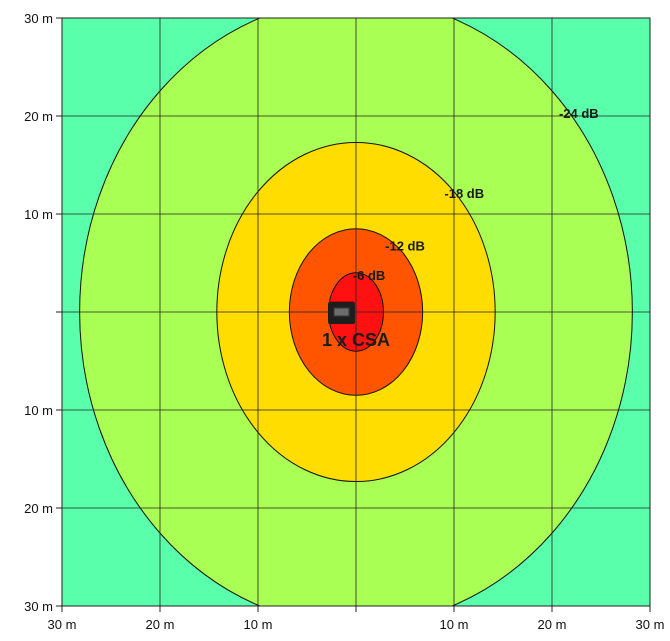 The height and width of the screenshot is (641, 670). I want to click on source-label: 1 x CSA, so click(356, 340).